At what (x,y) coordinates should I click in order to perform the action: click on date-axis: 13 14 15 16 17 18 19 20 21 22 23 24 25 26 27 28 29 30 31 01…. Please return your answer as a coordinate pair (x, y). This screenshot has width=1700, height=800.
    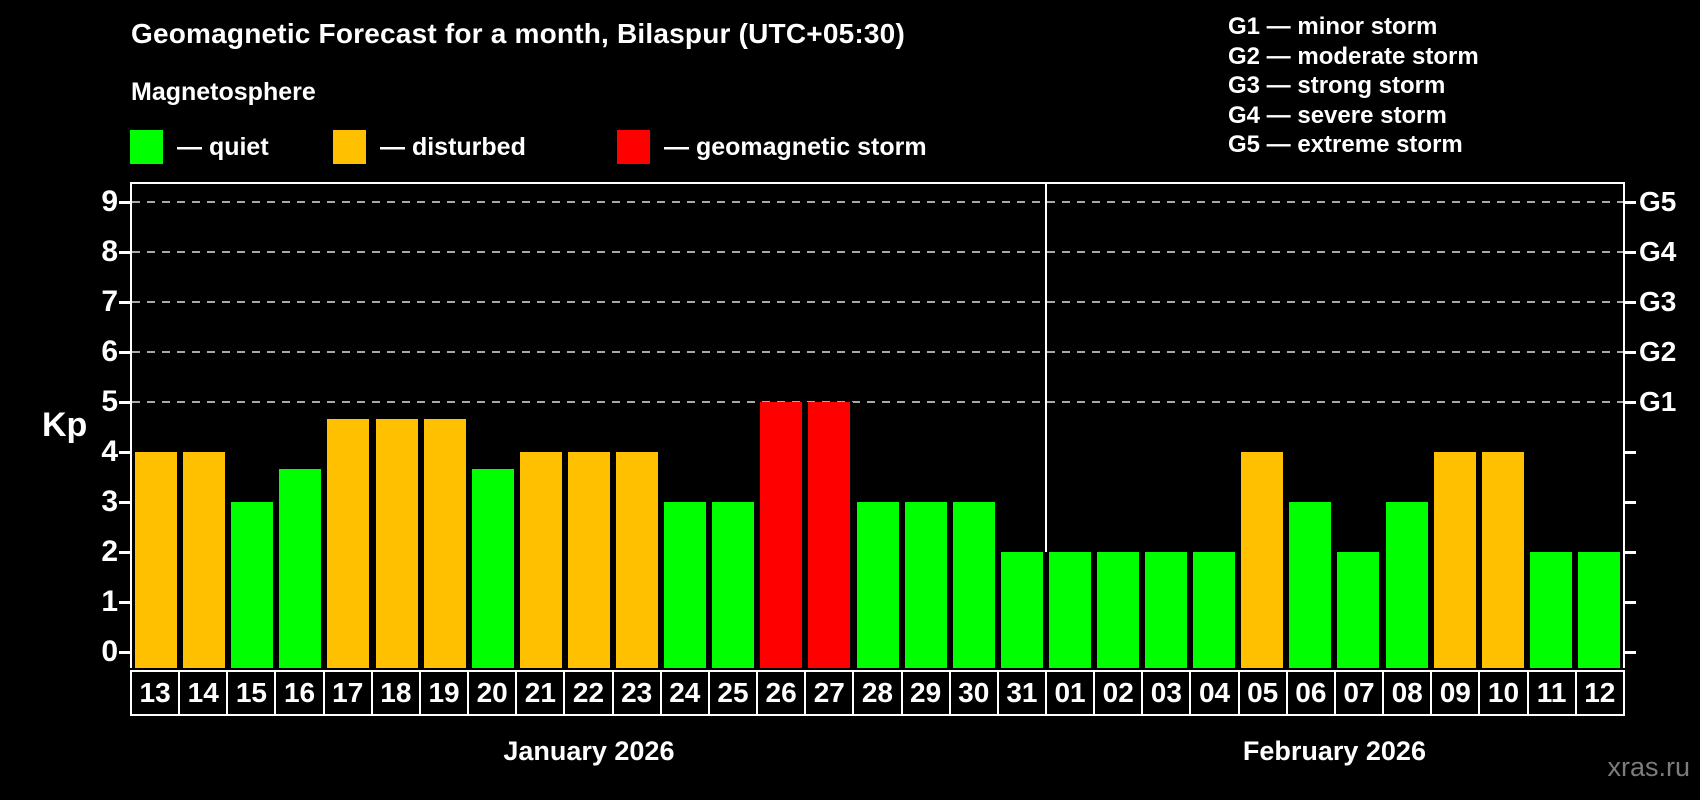
    Looking at the image, I should click on (877, 693).